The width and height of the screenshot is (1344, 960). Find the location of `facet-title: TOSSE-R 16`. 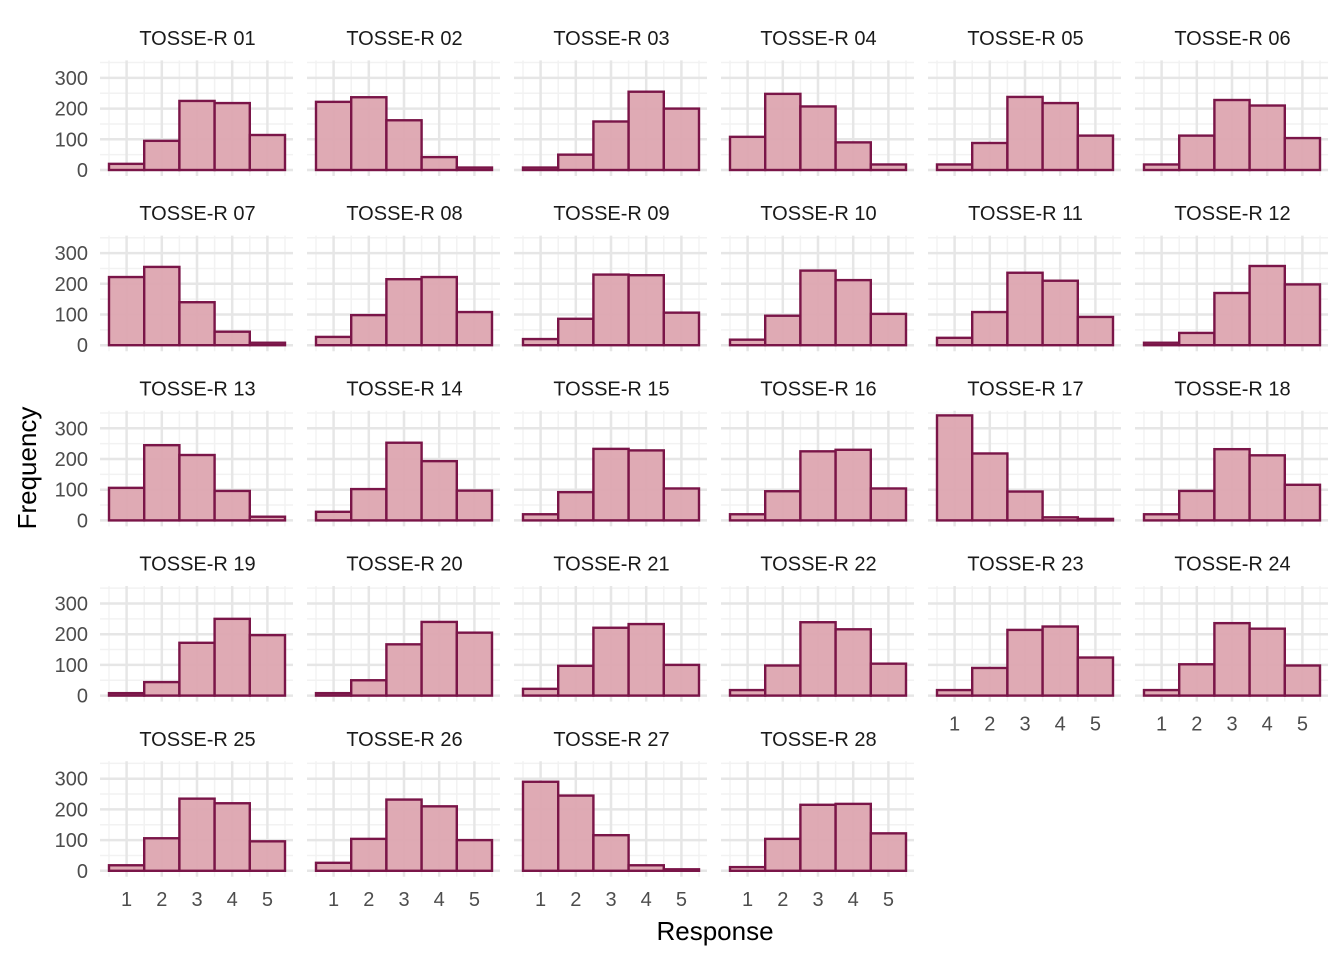

facet-title: TOSSE-R 16 is located at coordinates (818, 389).